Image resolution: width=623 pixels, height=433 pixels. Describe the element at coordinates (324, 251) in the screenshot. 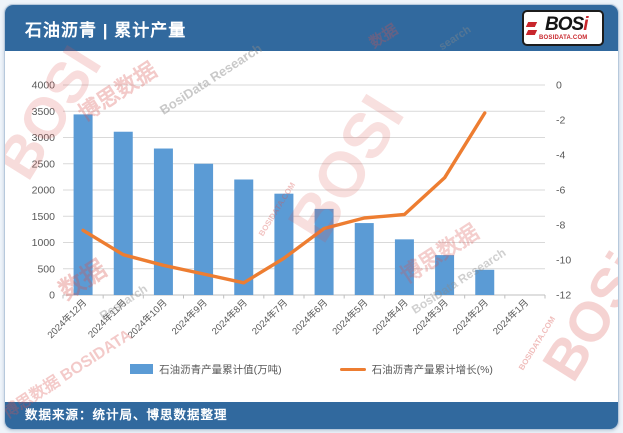

I see `bar-2024年6月` at that location.